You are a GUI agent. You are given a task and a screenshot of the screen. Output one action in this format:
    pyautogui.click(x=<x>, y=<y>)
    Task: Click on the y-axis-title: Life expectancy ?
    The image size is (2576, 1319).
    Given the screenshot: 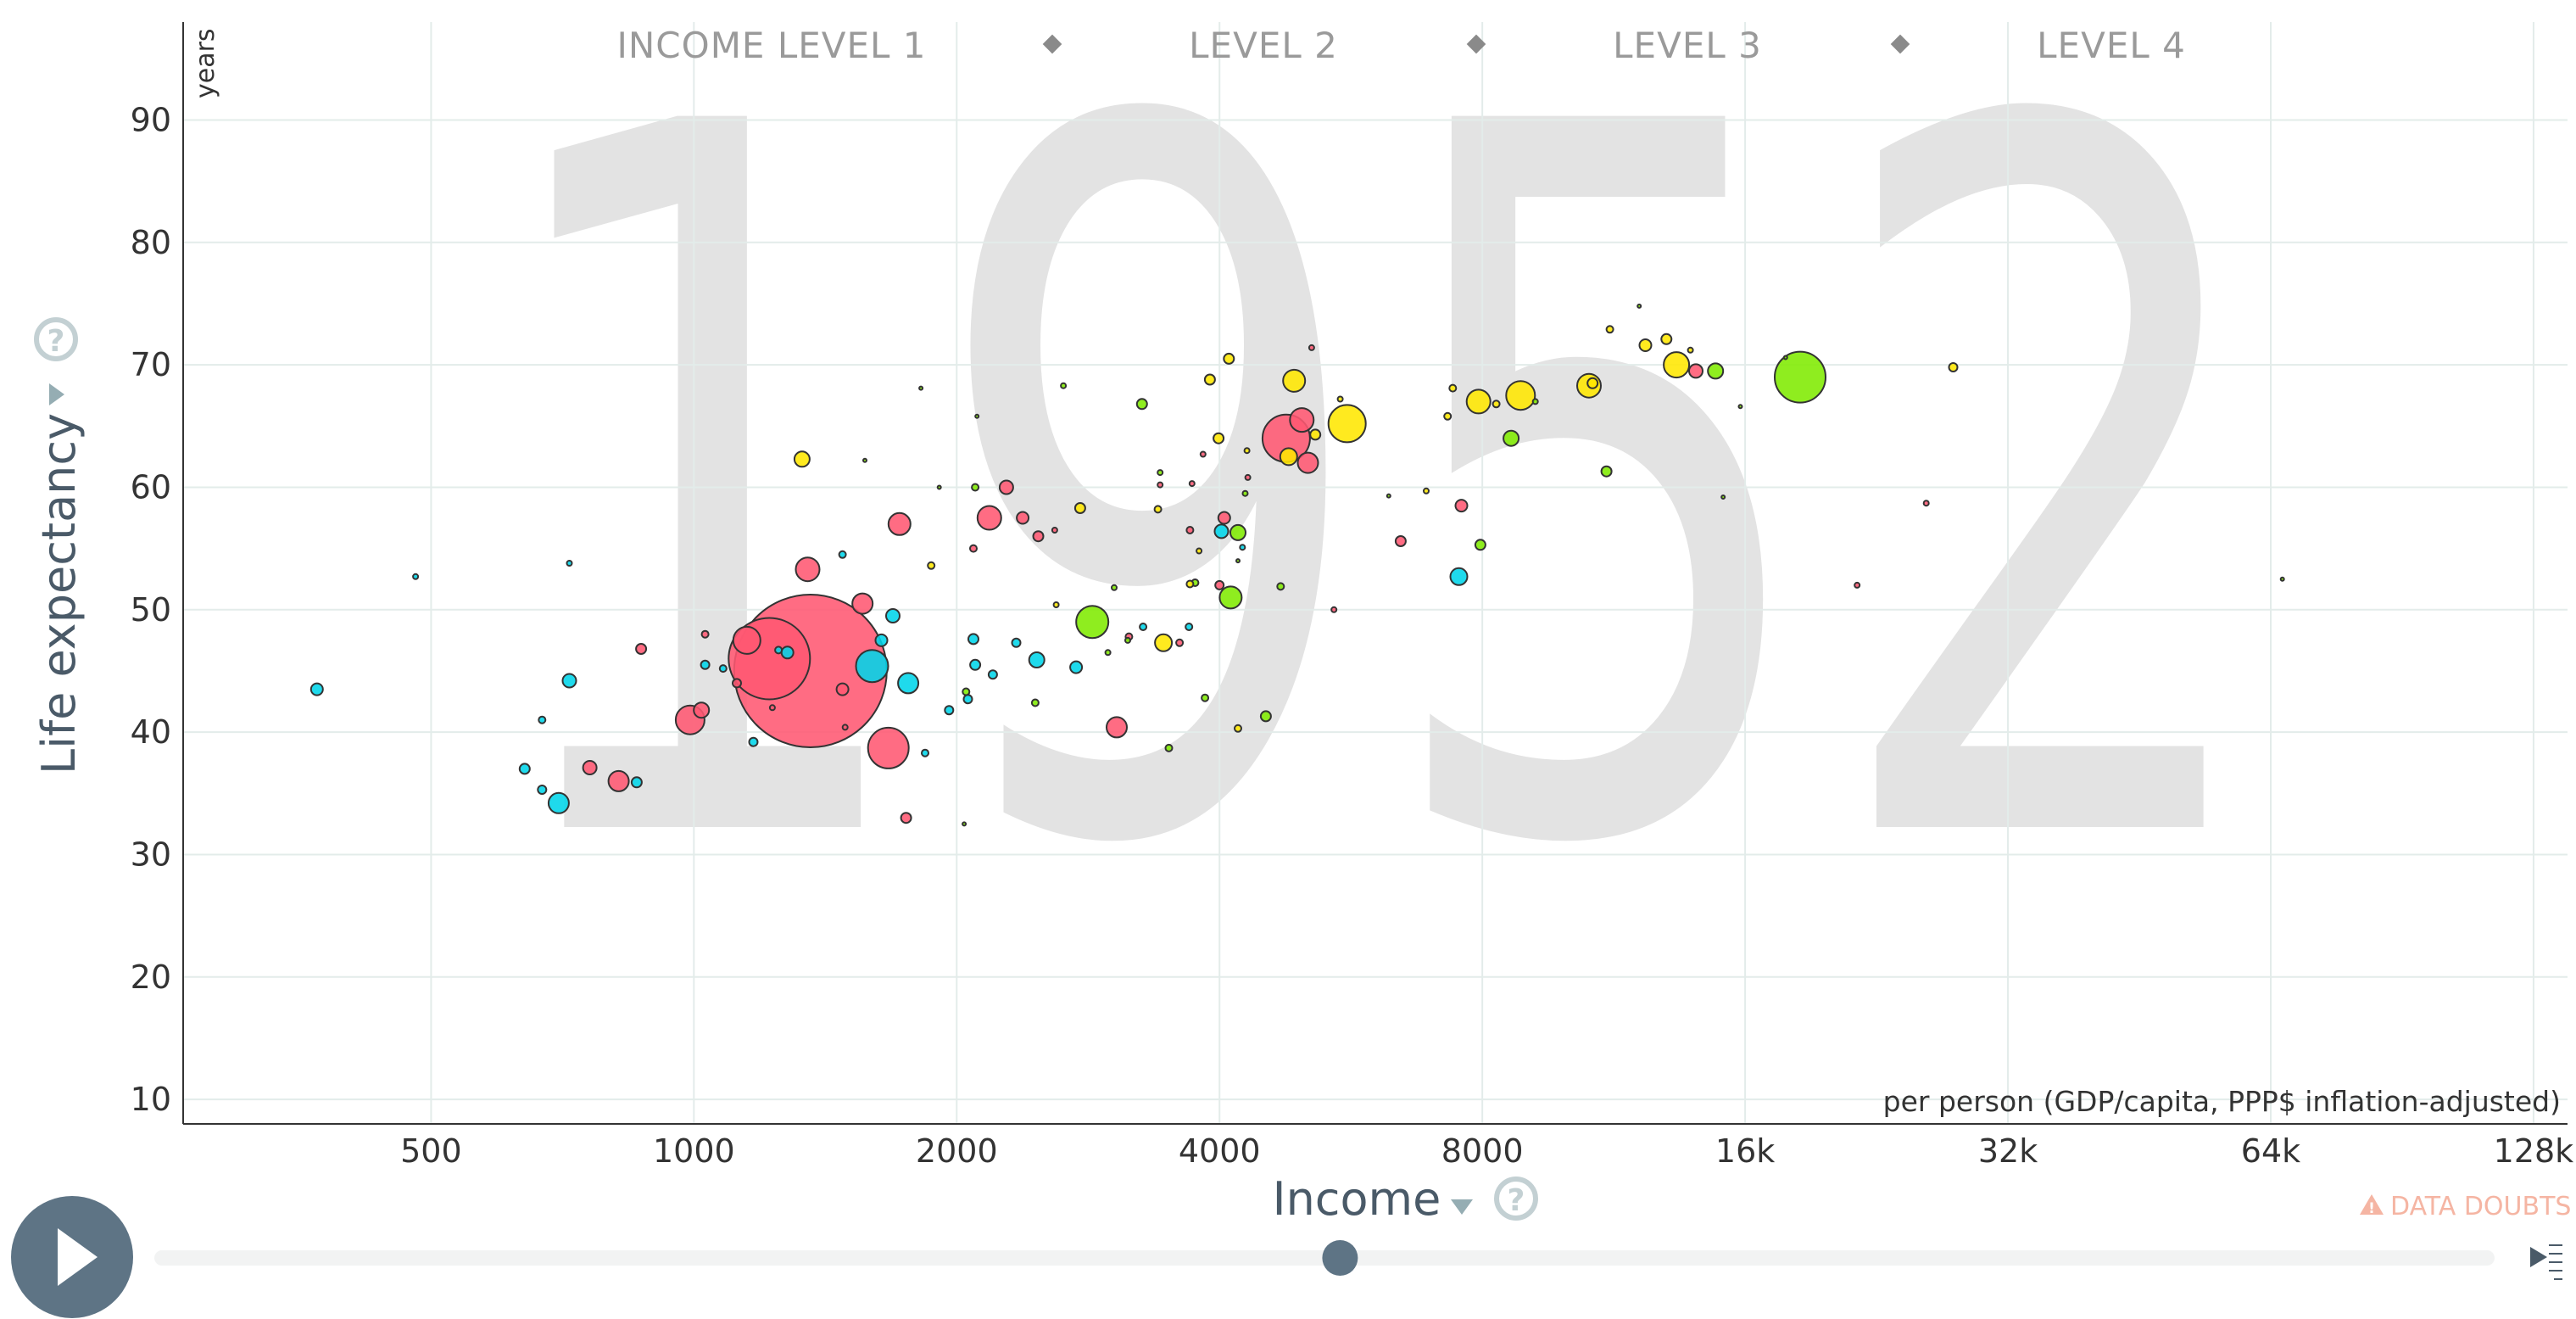 What is the action you would take?
    pyautogui.click(x=59, y=545)
    